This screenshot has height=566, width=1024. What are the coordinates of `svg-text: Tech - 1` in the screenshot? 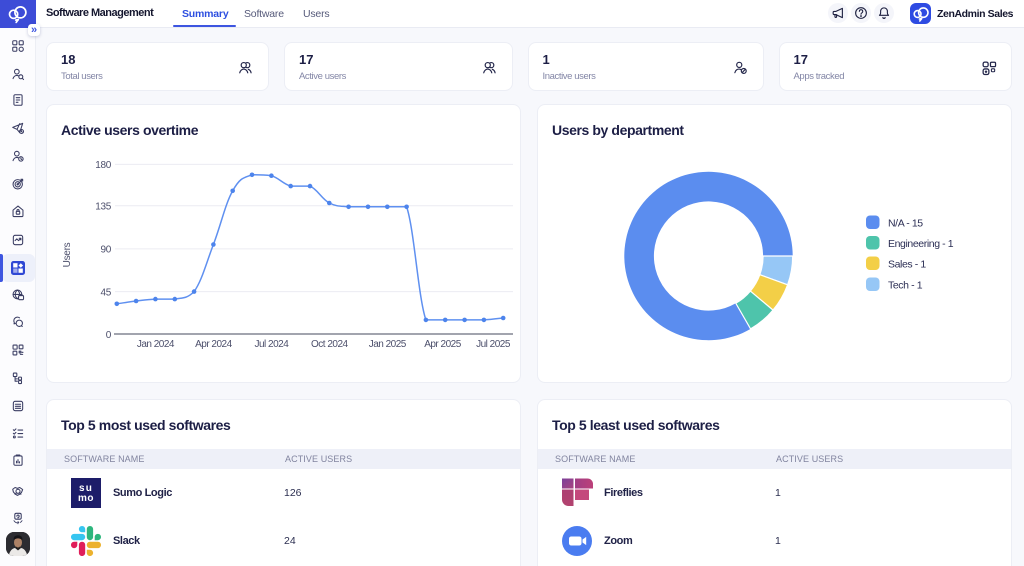 It's located at (905, 286).